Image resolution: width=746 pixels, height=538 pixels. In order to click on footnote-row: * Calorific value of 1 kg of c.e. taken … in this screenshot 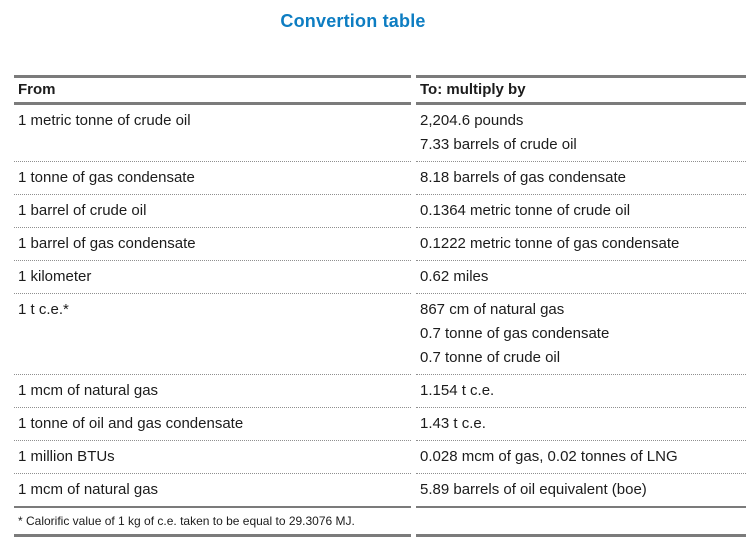, I will do `click(380, 522)`.